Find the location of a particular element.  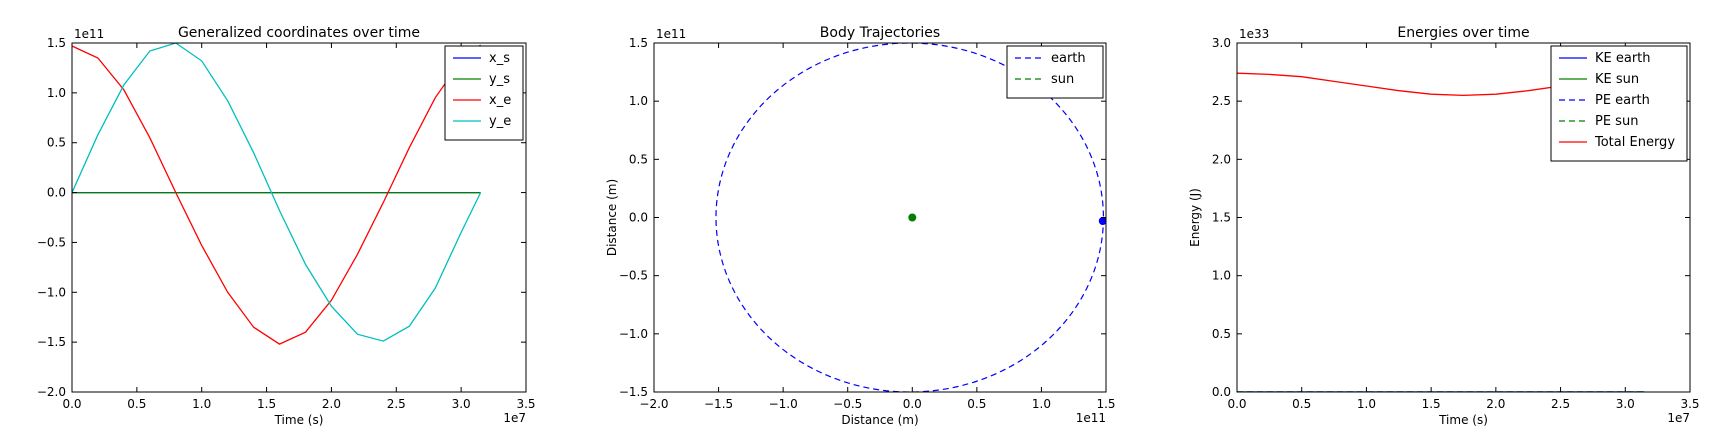

y-tick-label: 2.0 is located at coordinates (1221, 159).